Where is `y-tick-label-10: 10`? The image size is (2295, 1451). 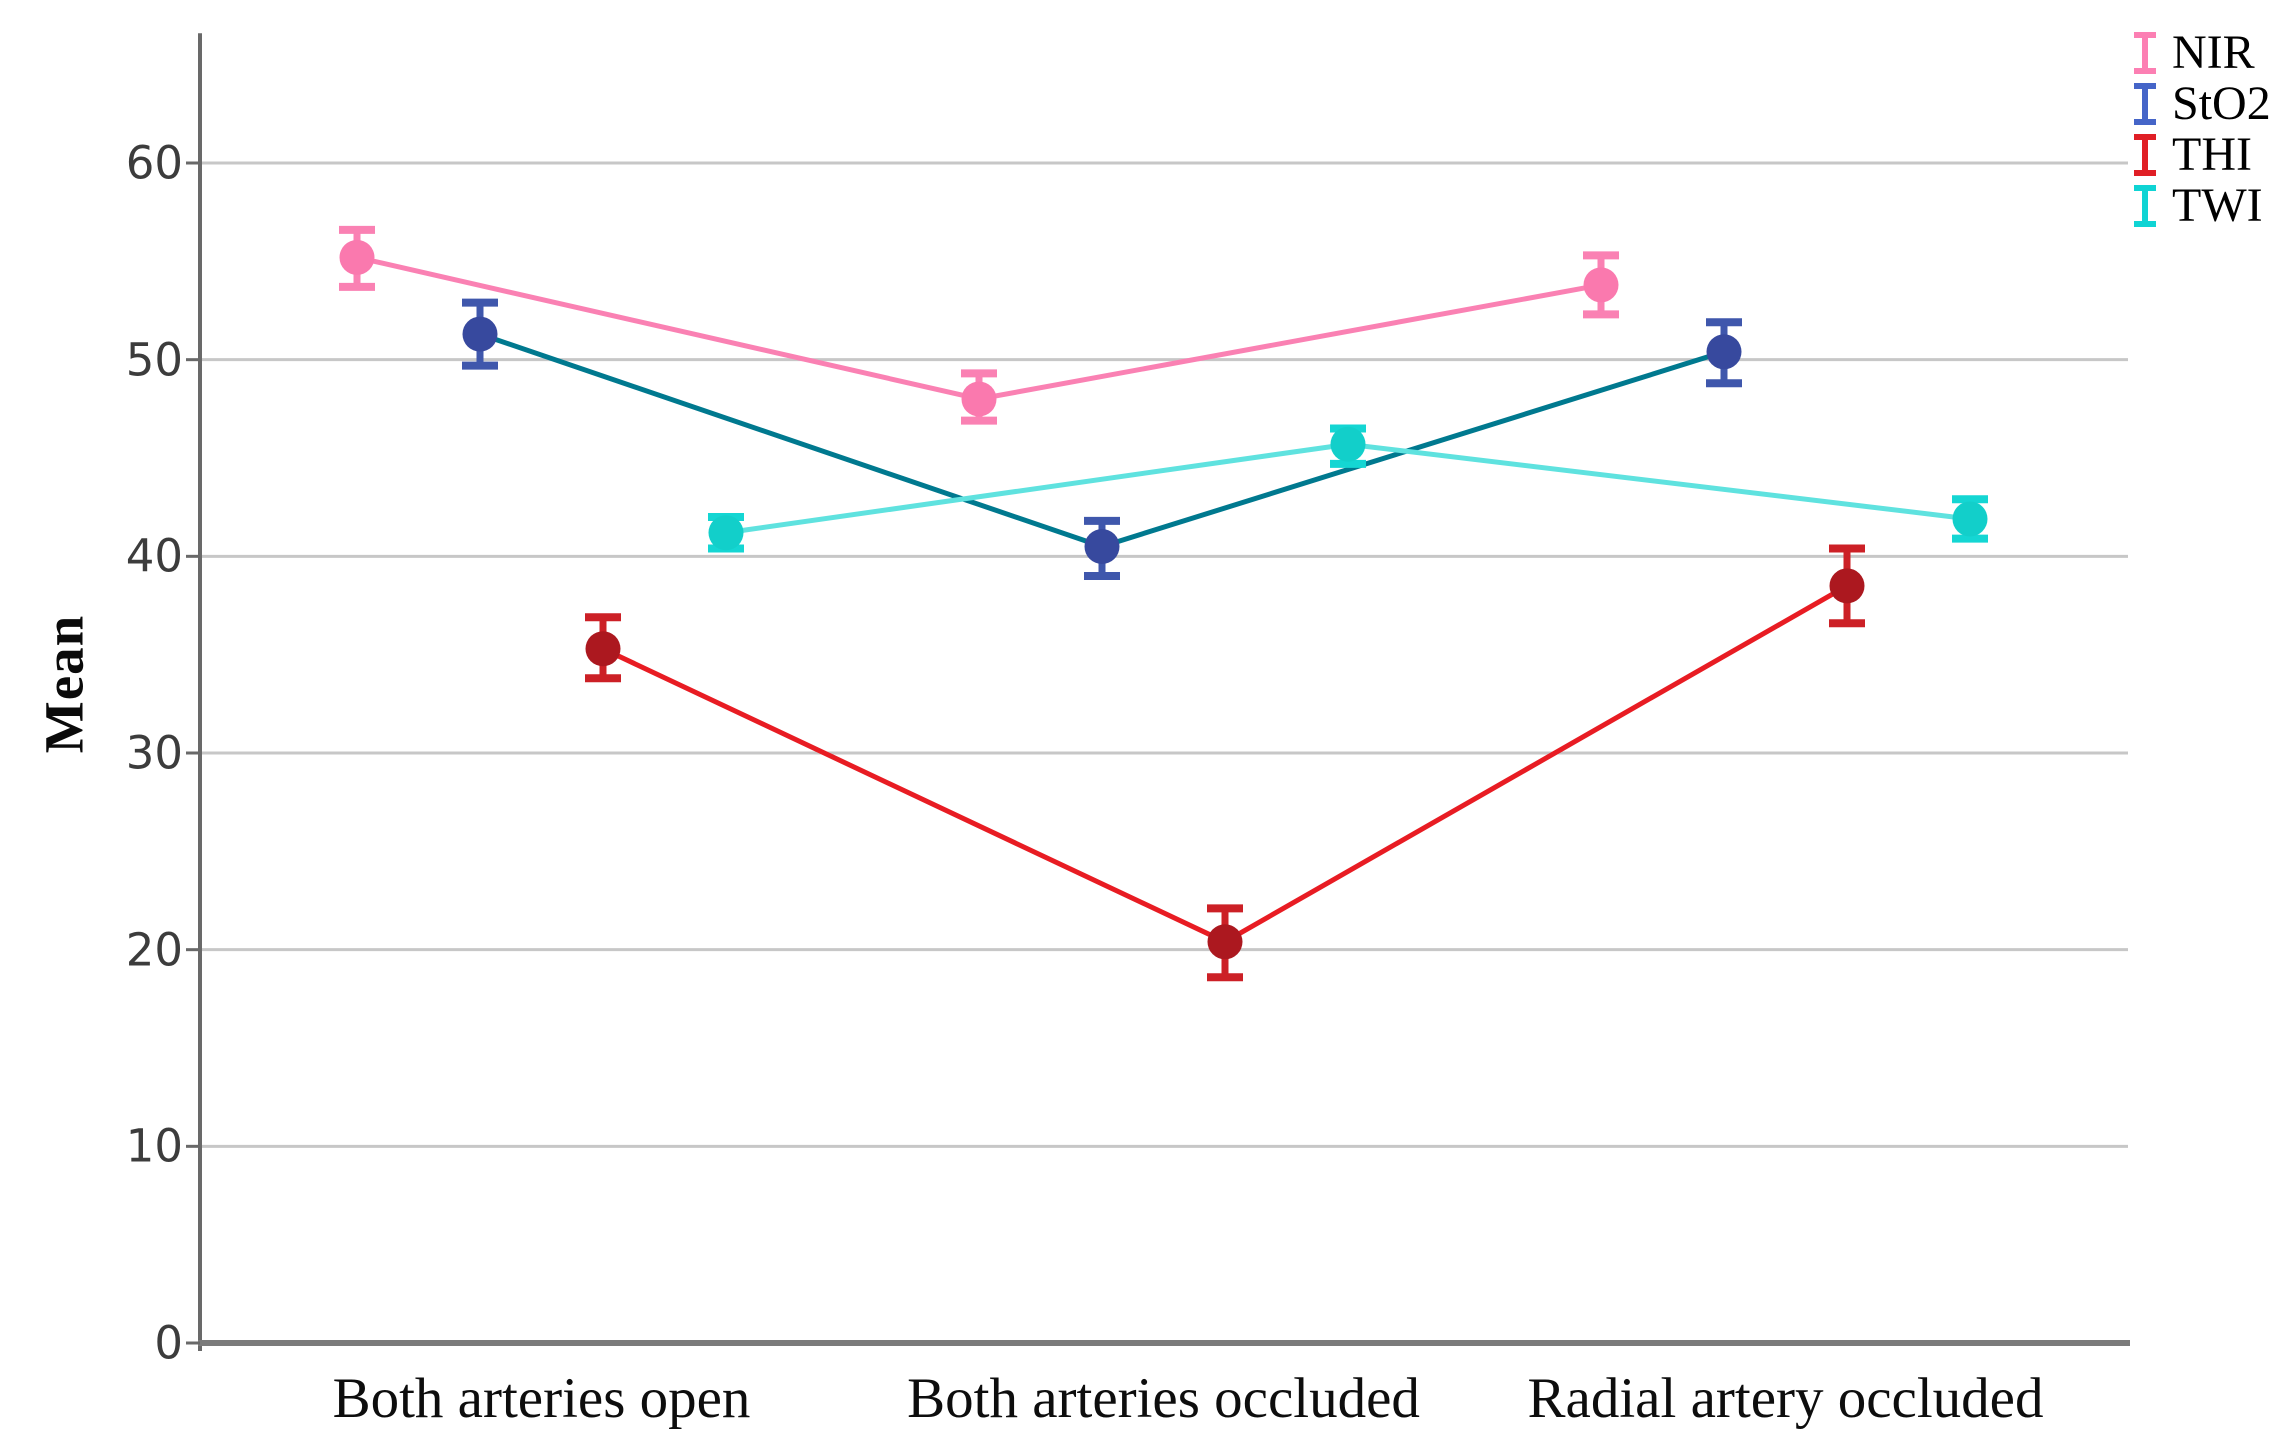 y-tick-label-10: 10 is located at coordinates (154, 1146).